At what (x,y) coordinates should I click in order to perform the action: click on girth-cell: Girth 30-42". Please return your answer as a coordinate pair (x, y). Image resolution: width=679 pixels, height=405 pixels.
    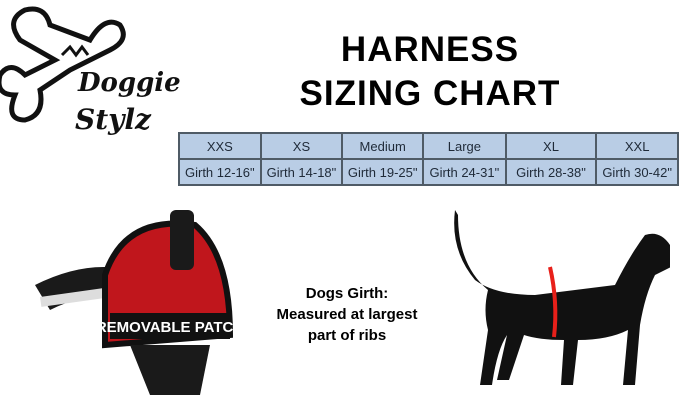
    Looking at the image, I should click on (637, 172).